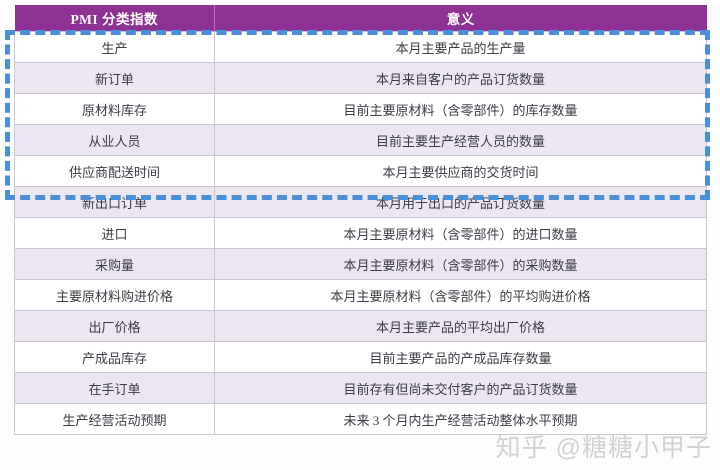 This screenshot has width=720, height=470. What do you see at coordinates (114, 18) in the screenshot?
I see `column-header-index: PMI 分类指数` at bounding box center [114, 18].